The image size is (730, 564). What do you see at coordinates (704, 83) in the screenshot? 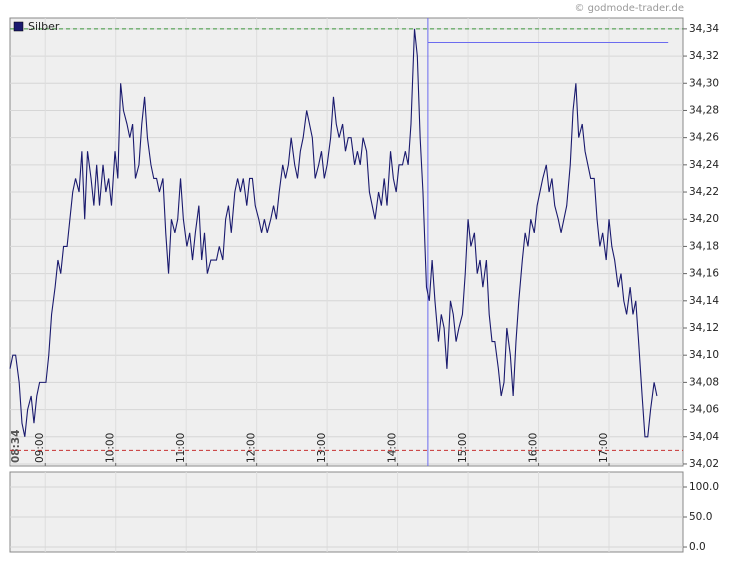
I see `y-tick-label: 34,30` at bounding box center [704, 83].